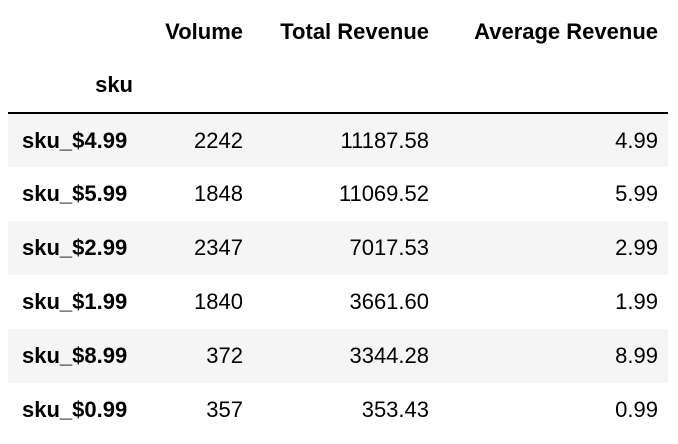  I want to click on cell-total-revenue: 3661.60, so click(389, 301).